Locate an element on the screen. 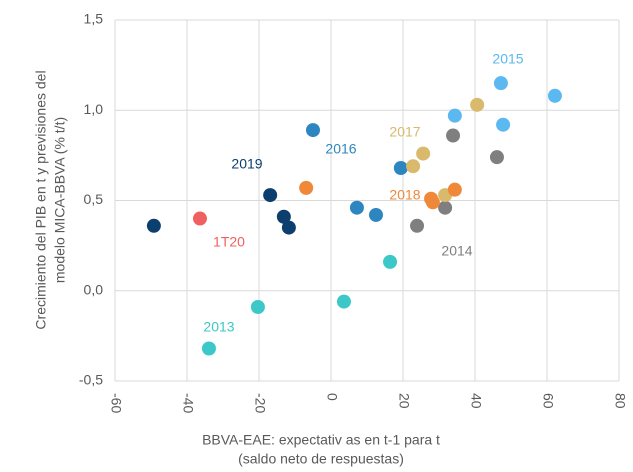  x-axis-label: BBVA-EAE: expectativ as en t-1 para t is located at coordinates (321, 440).